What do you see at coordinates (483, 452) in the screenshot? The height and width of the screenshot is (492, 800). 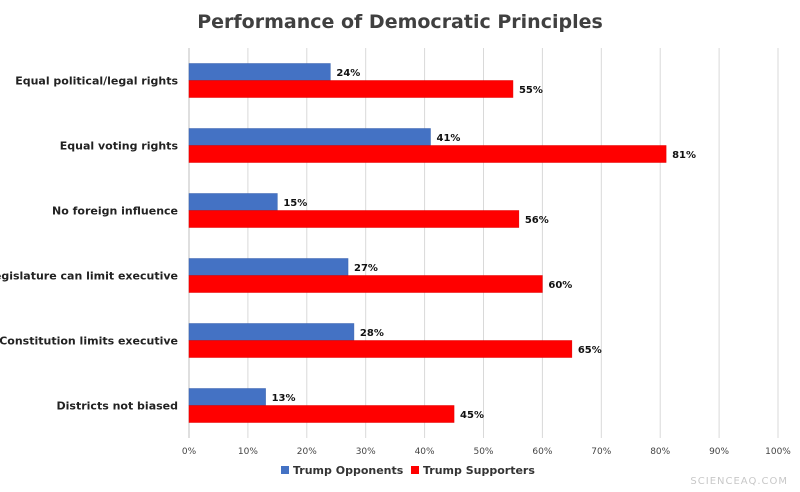 I see `x-tick-label: 50%` at bounding box center [483, 452].